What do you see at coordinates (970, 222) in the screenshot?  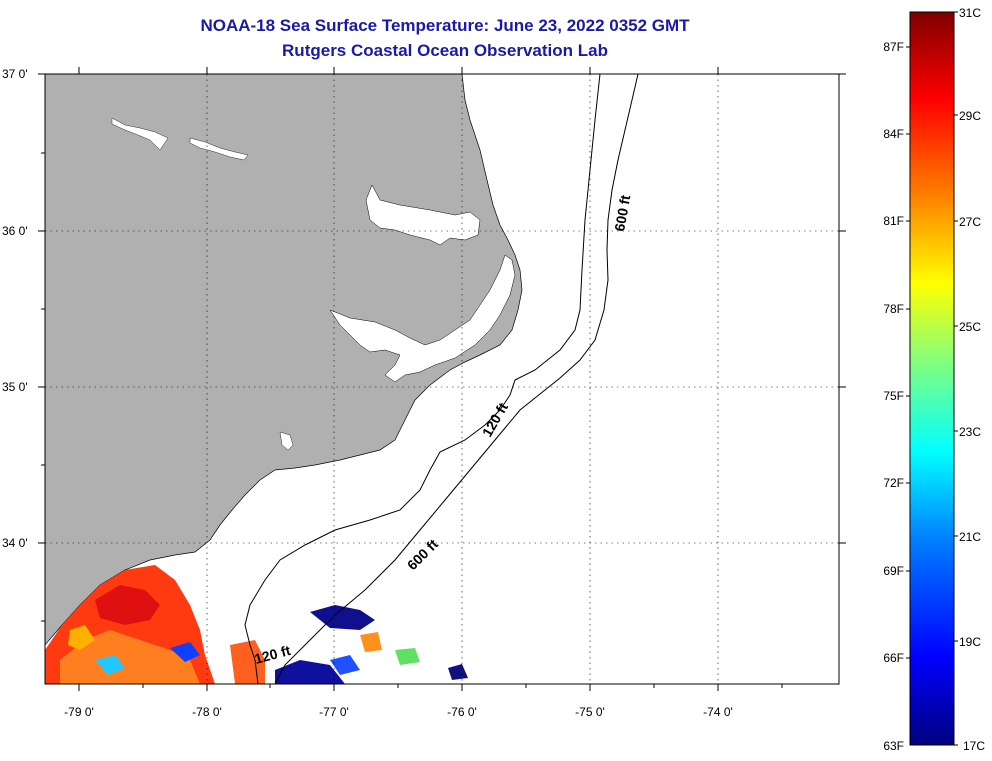 I see `celsius-label-27: 27C` at bounding box center [970, 222].